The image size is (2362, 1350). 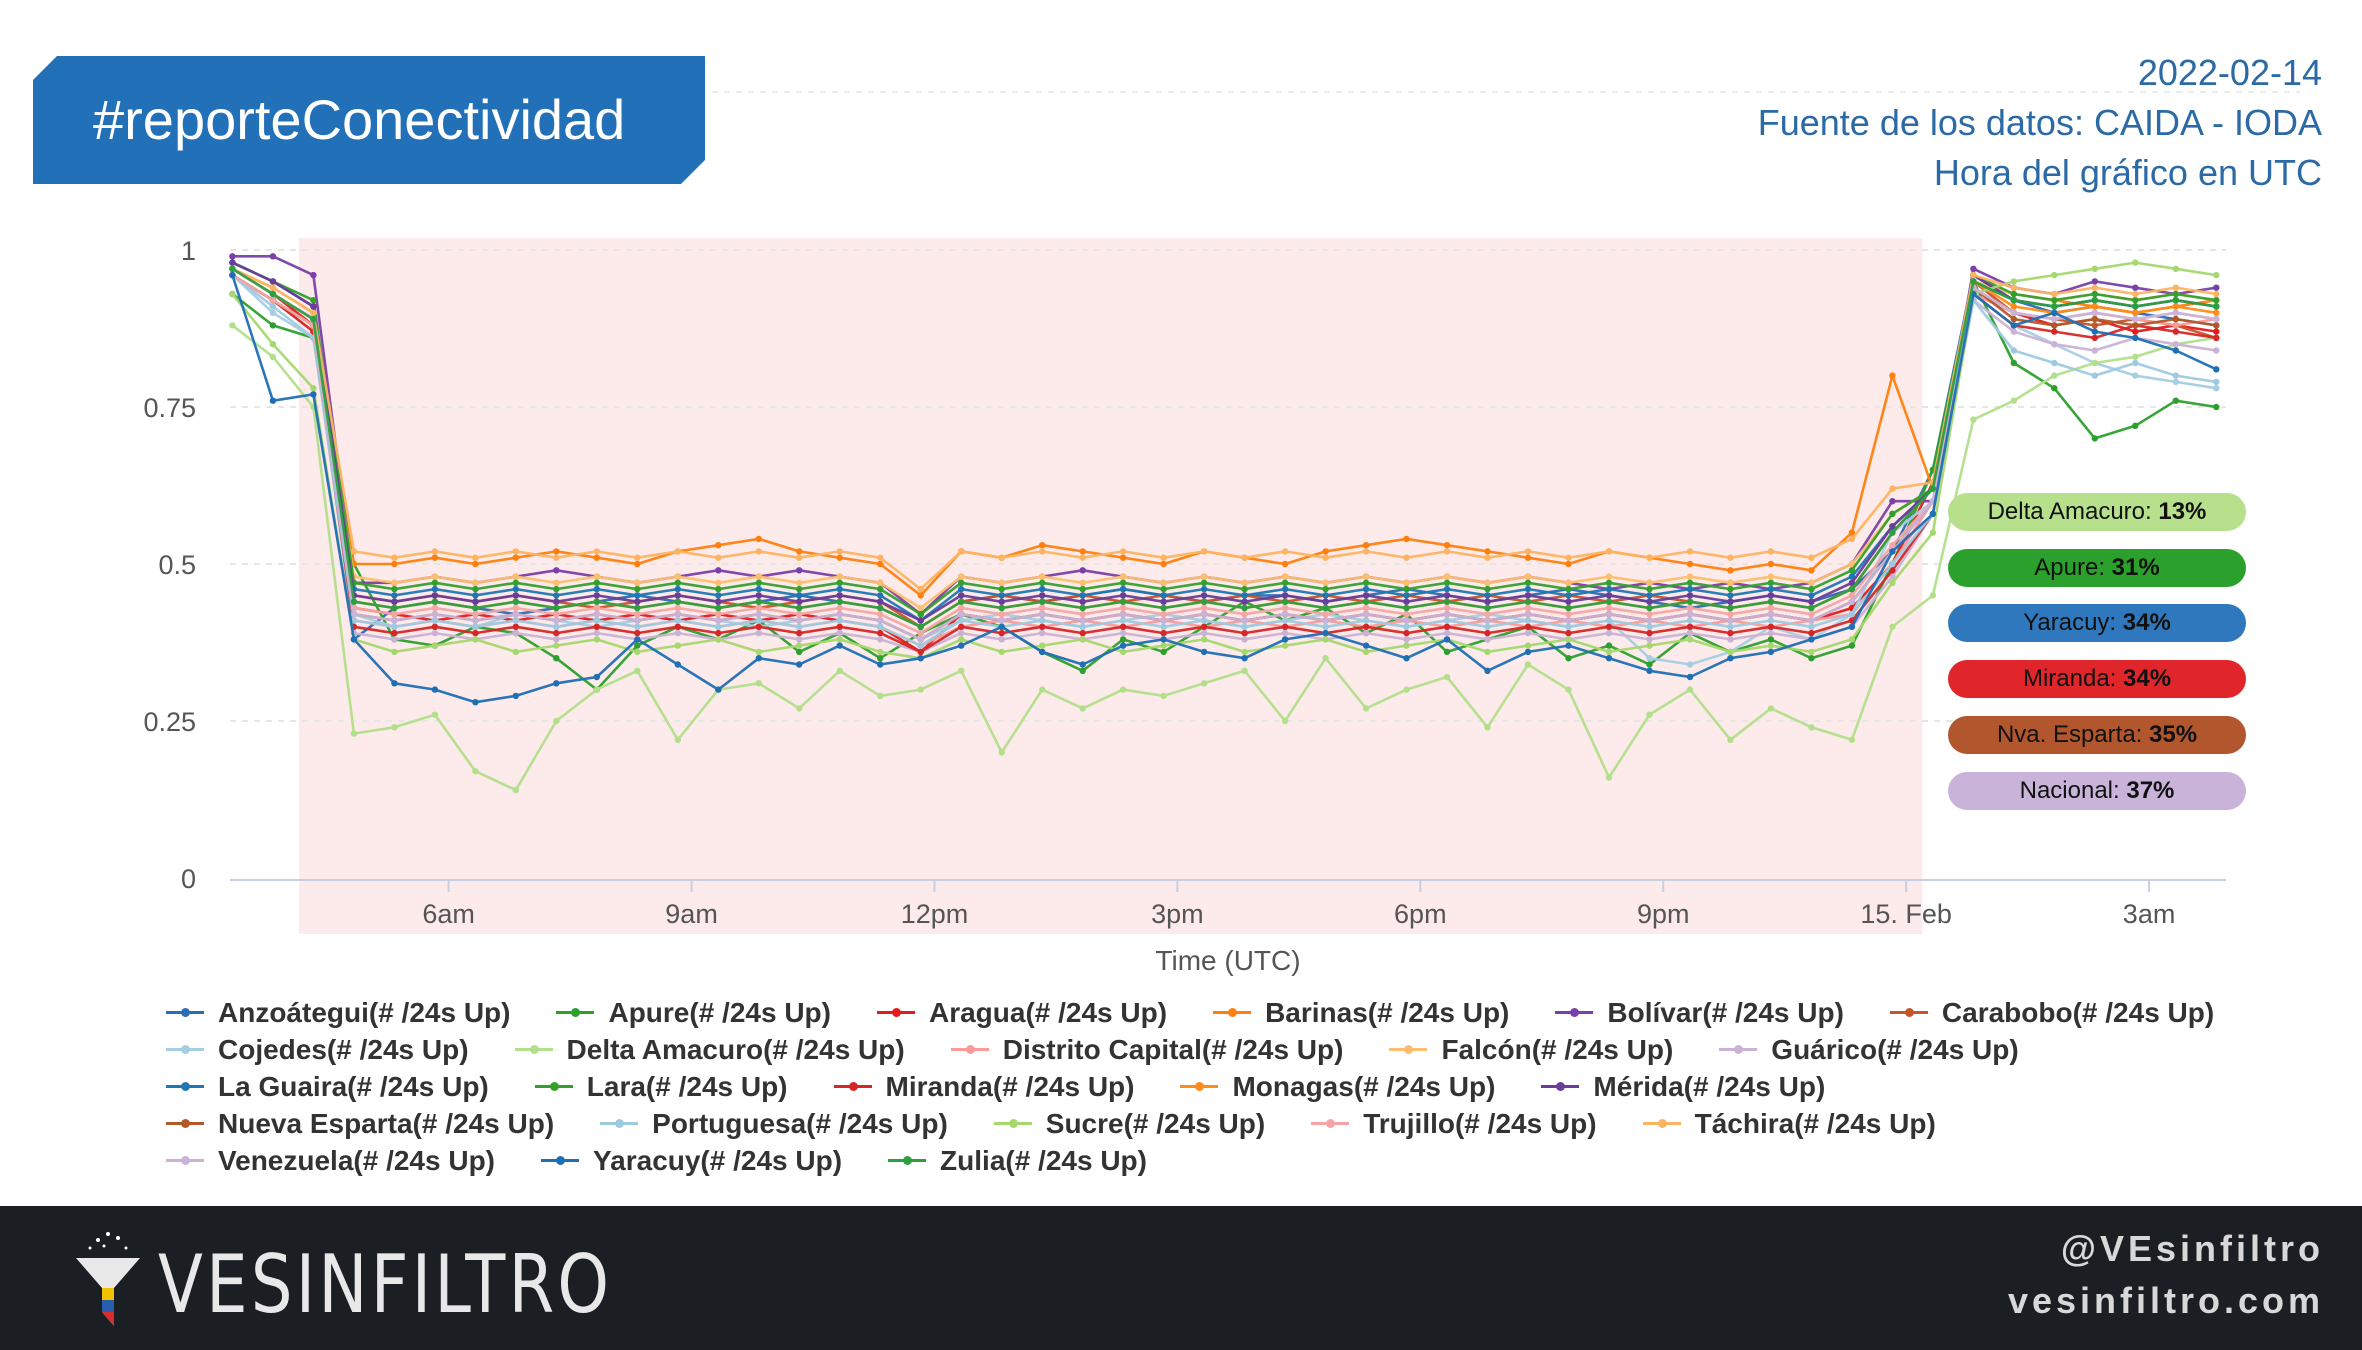 I want to click on legend-item: Venezuela(# /24s Up), so click(x=330, y=1161).